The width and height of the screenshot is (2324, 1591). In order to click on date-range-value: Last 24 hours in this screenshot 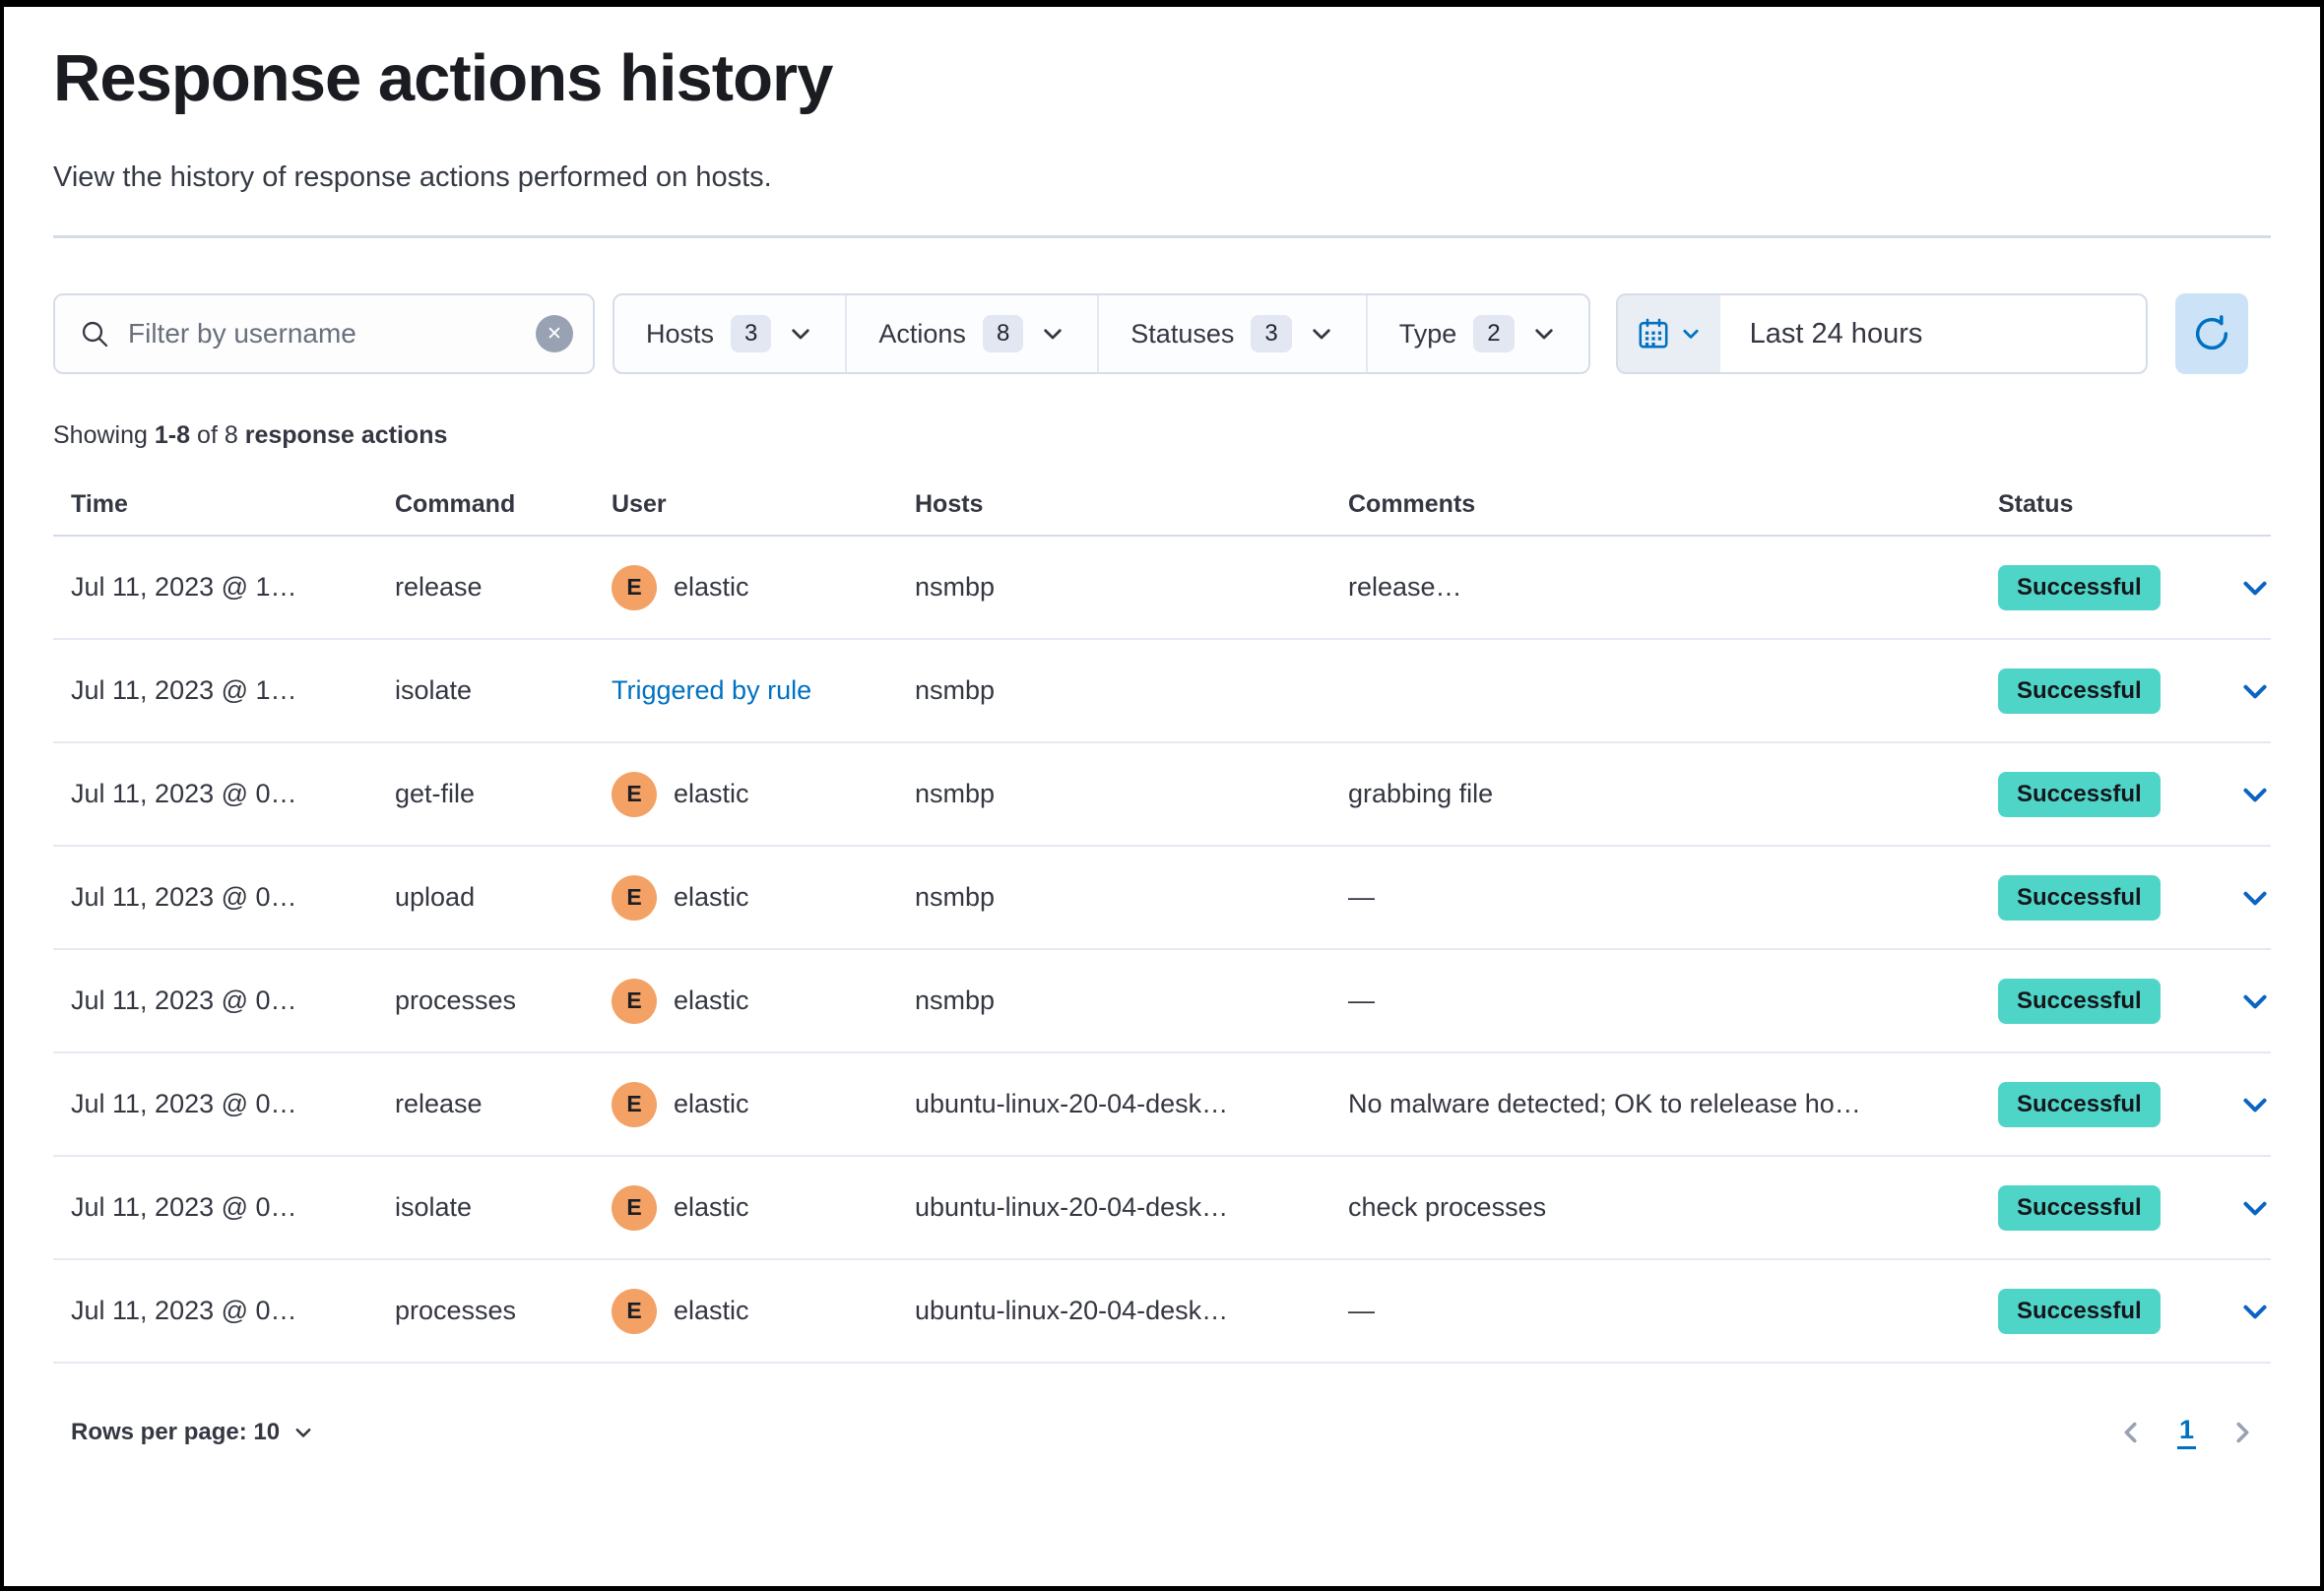, I will do `click(1836, 333)`.